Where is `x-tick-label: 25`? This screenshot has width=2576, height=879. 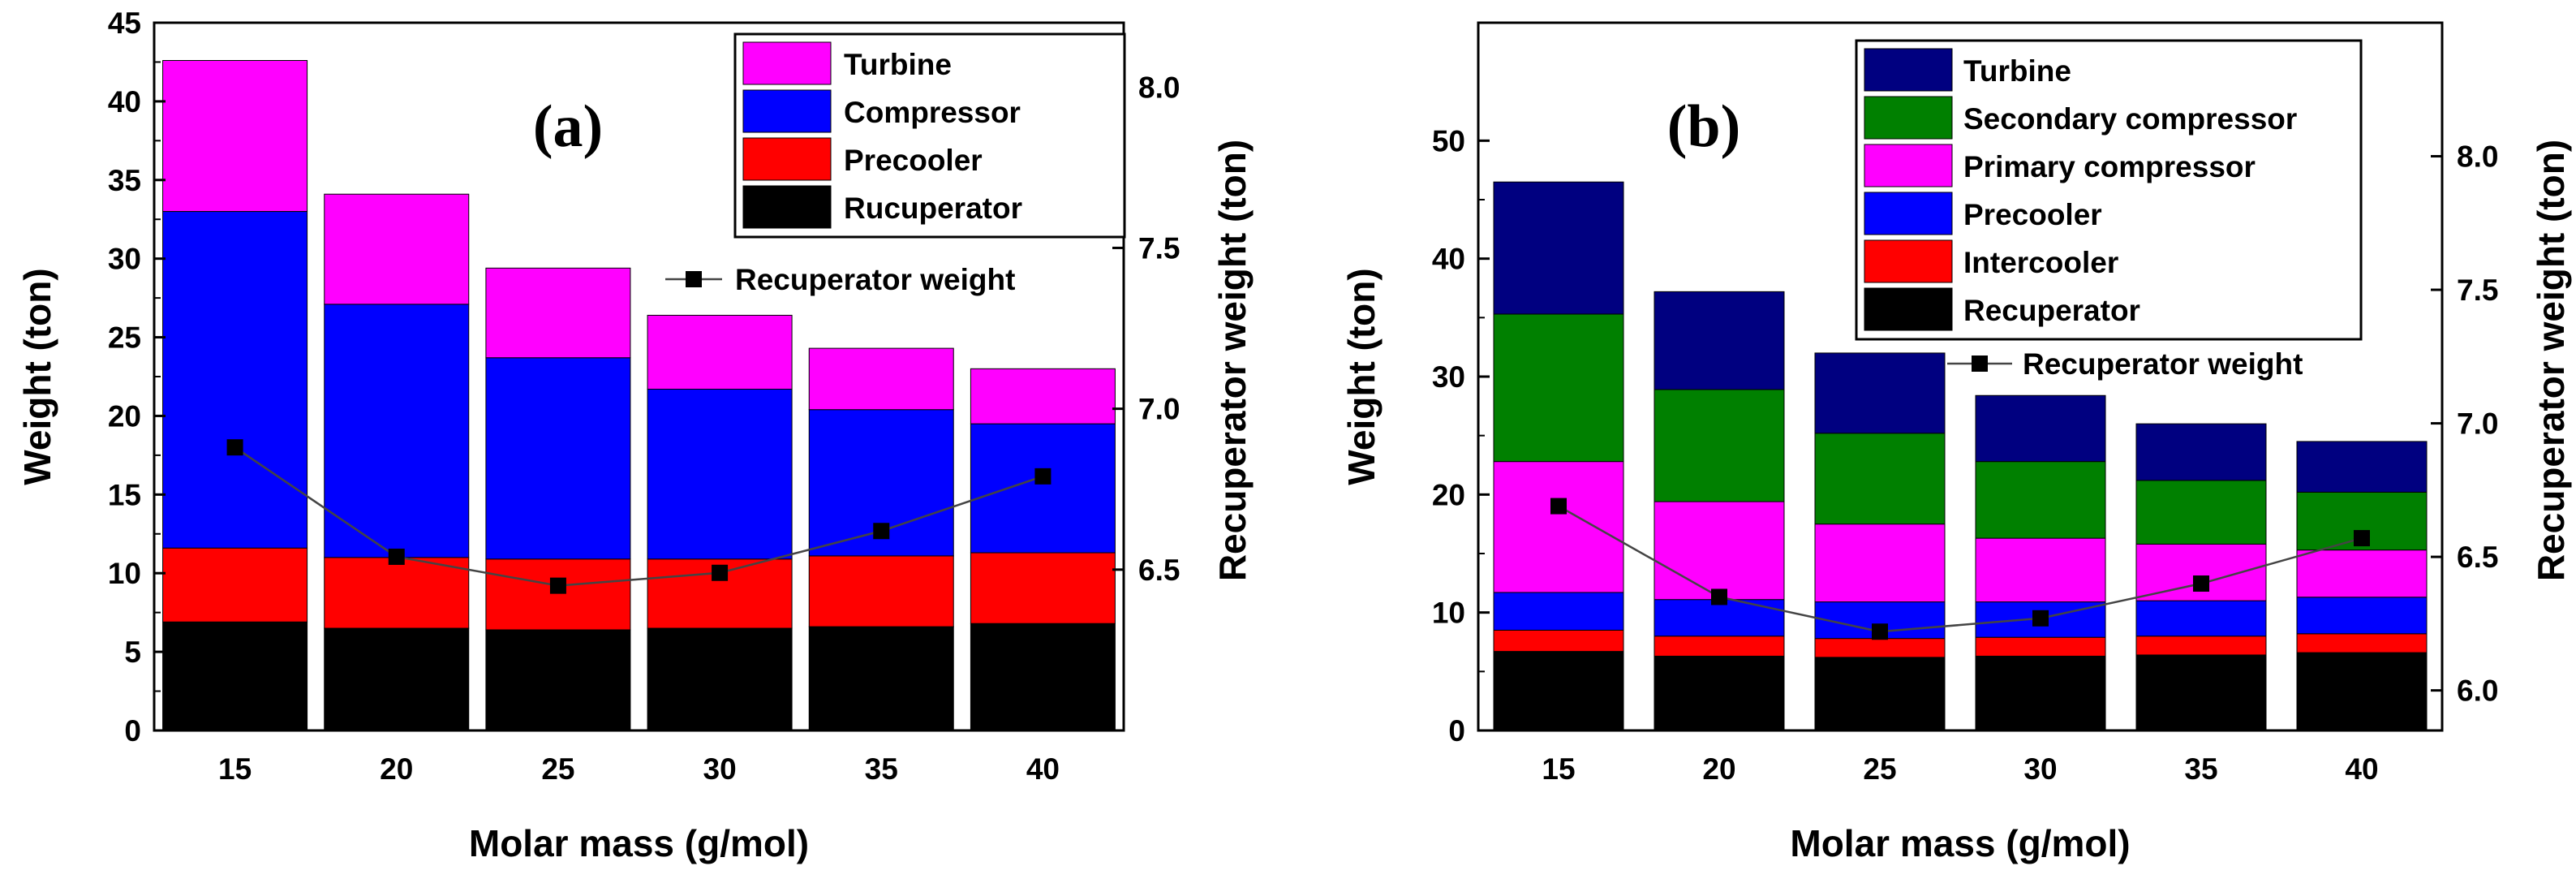 x-tick-label: 25 is located at coordinates (557, 769).